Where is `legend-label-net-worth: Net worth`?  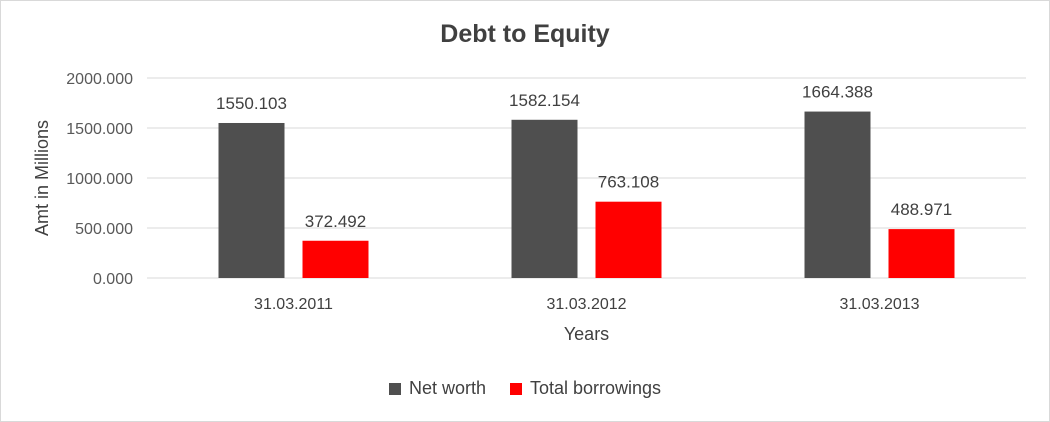 legend-label-net-worth: Net worth is located at coordinates (447, 388).